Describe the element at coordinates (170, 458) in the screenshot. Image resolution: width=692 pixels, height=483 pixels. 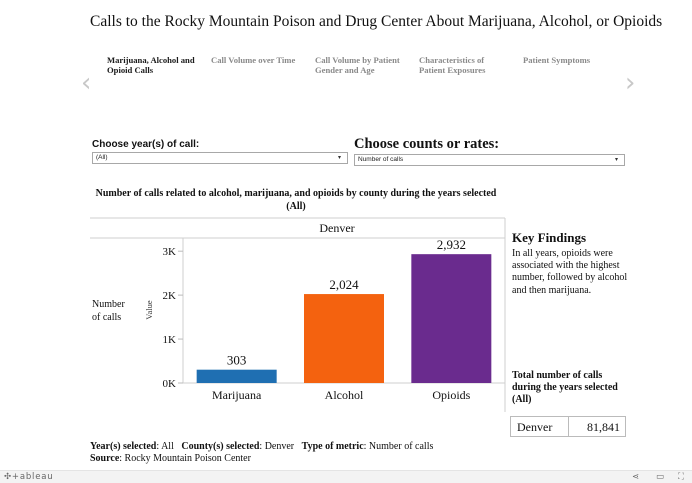
I see `source-note: Source: Rocky Mountain Poison Center` at that location.